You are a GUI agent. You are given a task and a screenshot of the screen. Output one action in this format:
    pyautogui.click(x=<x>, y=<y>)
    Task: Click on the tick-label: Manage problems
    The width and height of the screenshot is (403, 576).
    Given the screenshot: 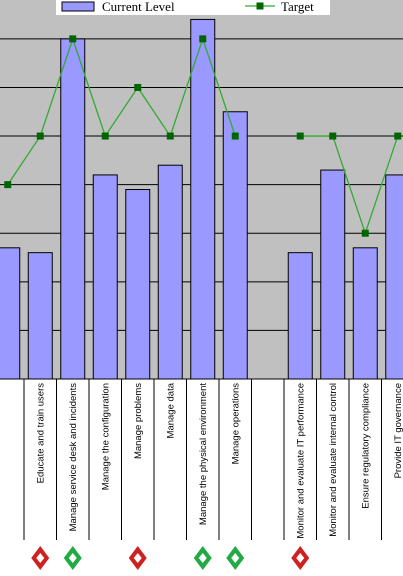 What is the action you would take?
    pyautogui.click(x=138, y=421)
    